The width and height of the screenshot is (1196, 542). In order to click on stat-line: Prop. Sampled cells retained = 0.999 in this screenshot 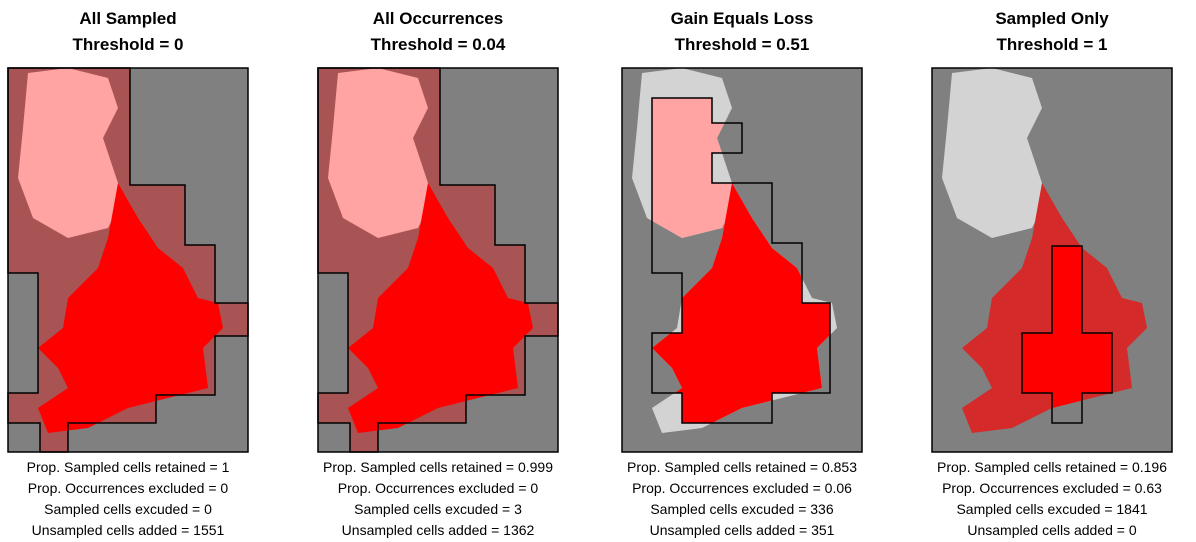, I will do `click(438, 467)`.